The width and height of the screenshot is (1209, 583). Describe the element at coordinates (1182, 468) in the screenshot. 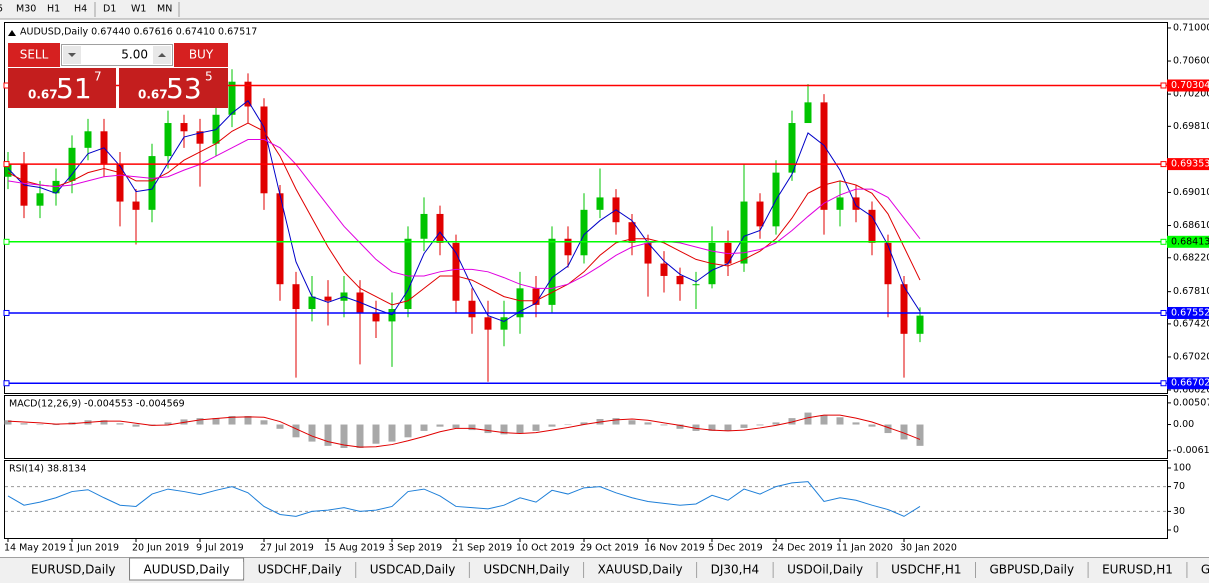

I see `y-tick-label: 100` at that location.